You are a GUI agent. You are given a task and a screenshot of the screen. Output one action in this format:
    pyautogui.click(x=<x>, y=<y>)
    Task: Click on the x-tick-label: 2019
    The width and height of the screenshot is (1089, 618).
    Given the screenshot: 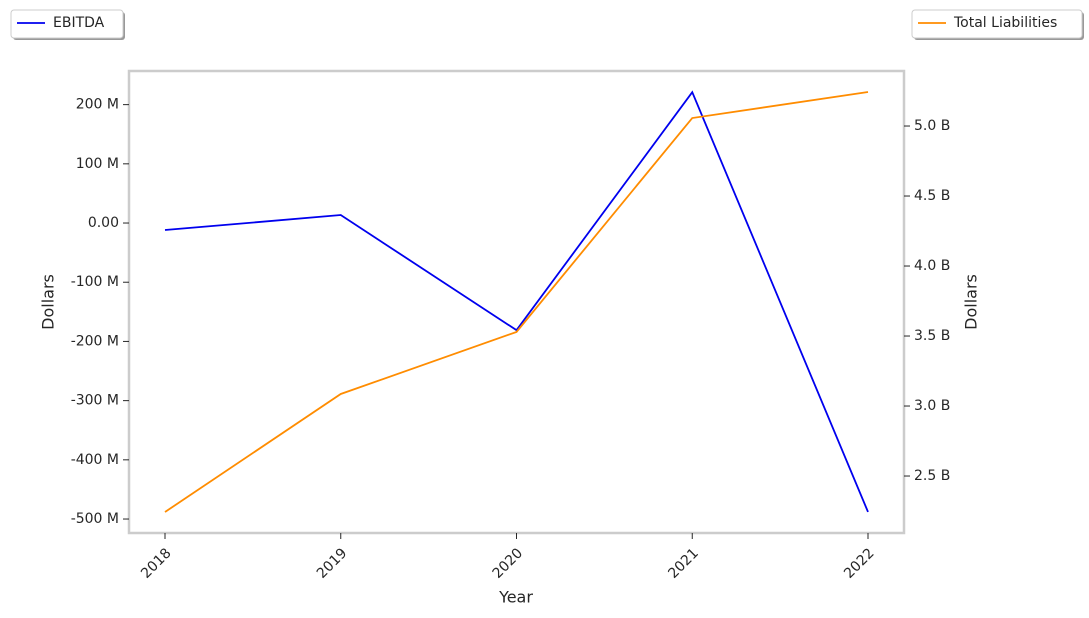 What is the action you would take?
    pyautogui.click(x=332, y=563)
    